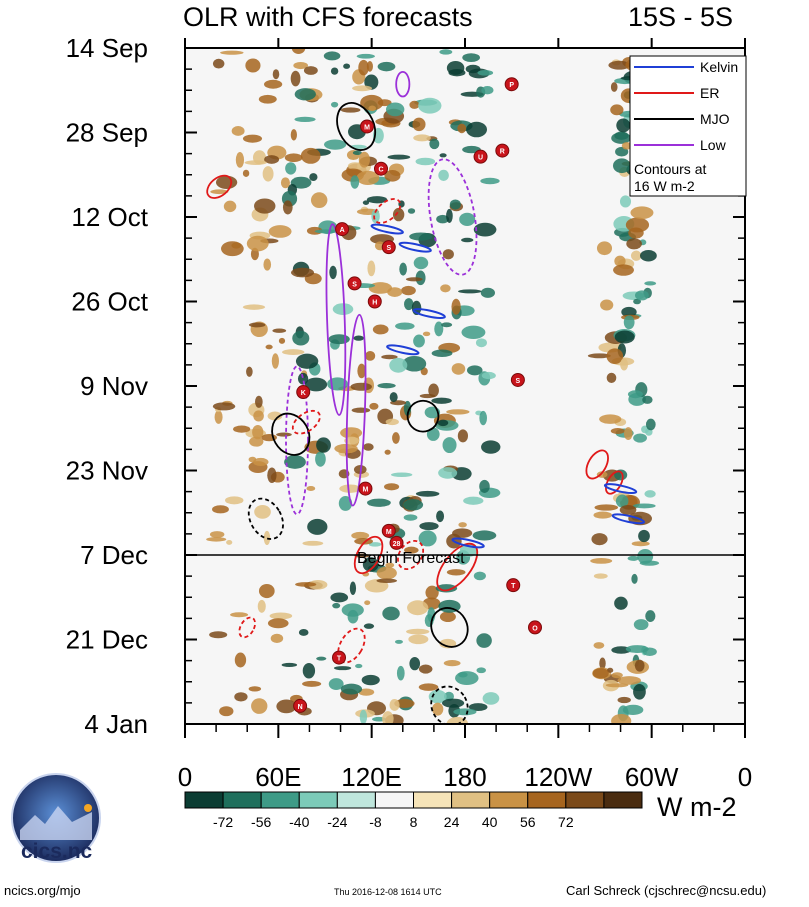  What do you see at coordinates (388, 248) in the screenshot?
I see `tc-marker-label: S` at bounding box center [388, 248].